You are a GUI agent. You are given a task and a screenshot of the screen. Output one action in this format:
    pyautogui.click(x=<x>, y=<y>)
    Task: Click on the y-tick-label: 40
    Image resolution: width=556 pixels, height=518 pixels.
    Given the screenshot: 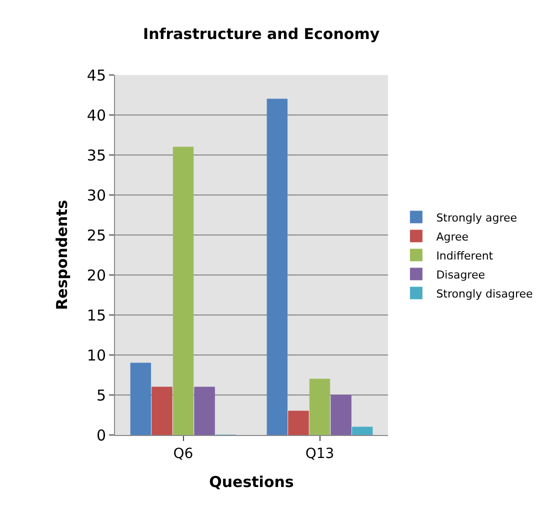 What is the action you would take?
    pyautogui.click(x=96, y=115)
    